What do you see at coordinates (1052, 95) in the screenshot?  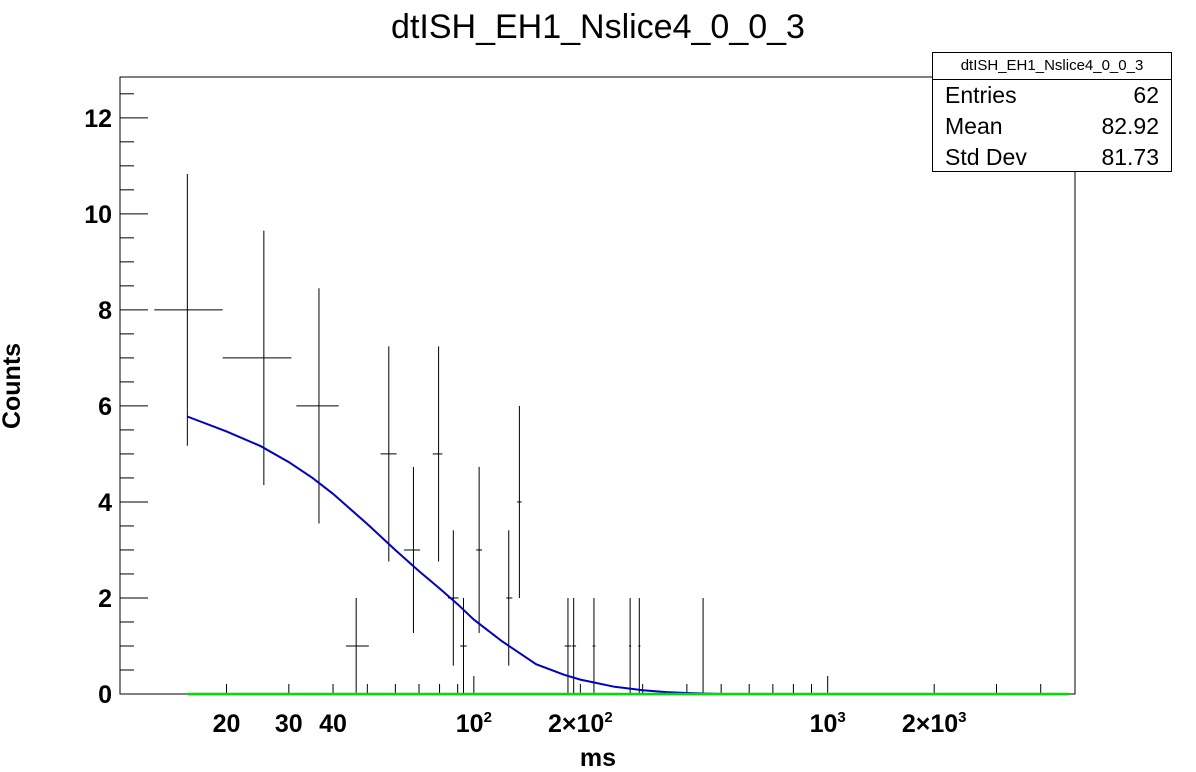 I see `stats-row-entries: Entries 62` at bounding box center [1052, 95].